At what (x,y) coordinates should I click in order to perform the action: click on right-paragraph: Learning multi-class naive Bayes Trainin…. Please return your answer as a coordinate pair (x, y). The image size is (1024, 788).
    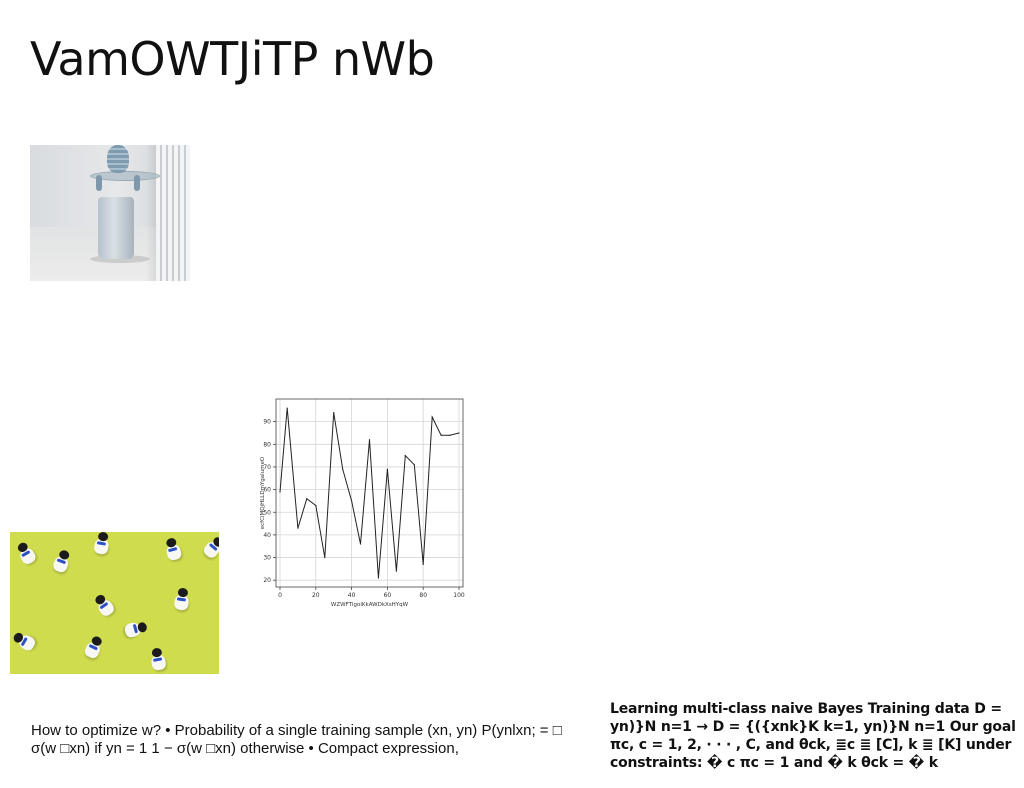
    Looking at the image, I should click on (813, 736).